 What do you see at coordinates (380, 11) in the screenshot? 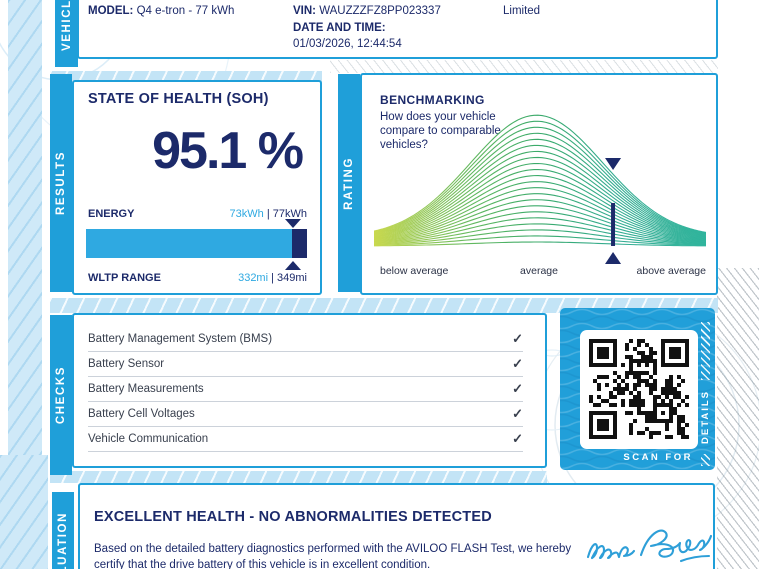
I see `vin-value: WAUZZZFZ8PP023337` at bounding box center [380, 11].